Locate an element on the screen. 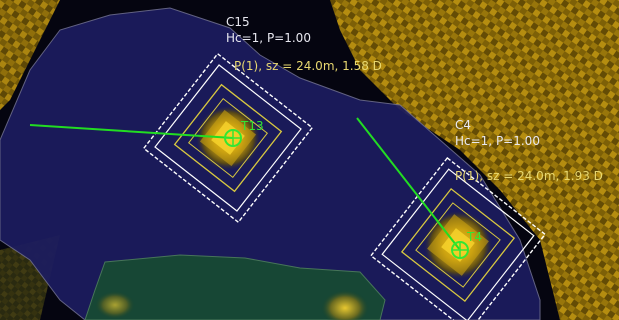 The width and height of the screenshot is (619, 320). c4-target-blob is located at coordinates (458, 245).